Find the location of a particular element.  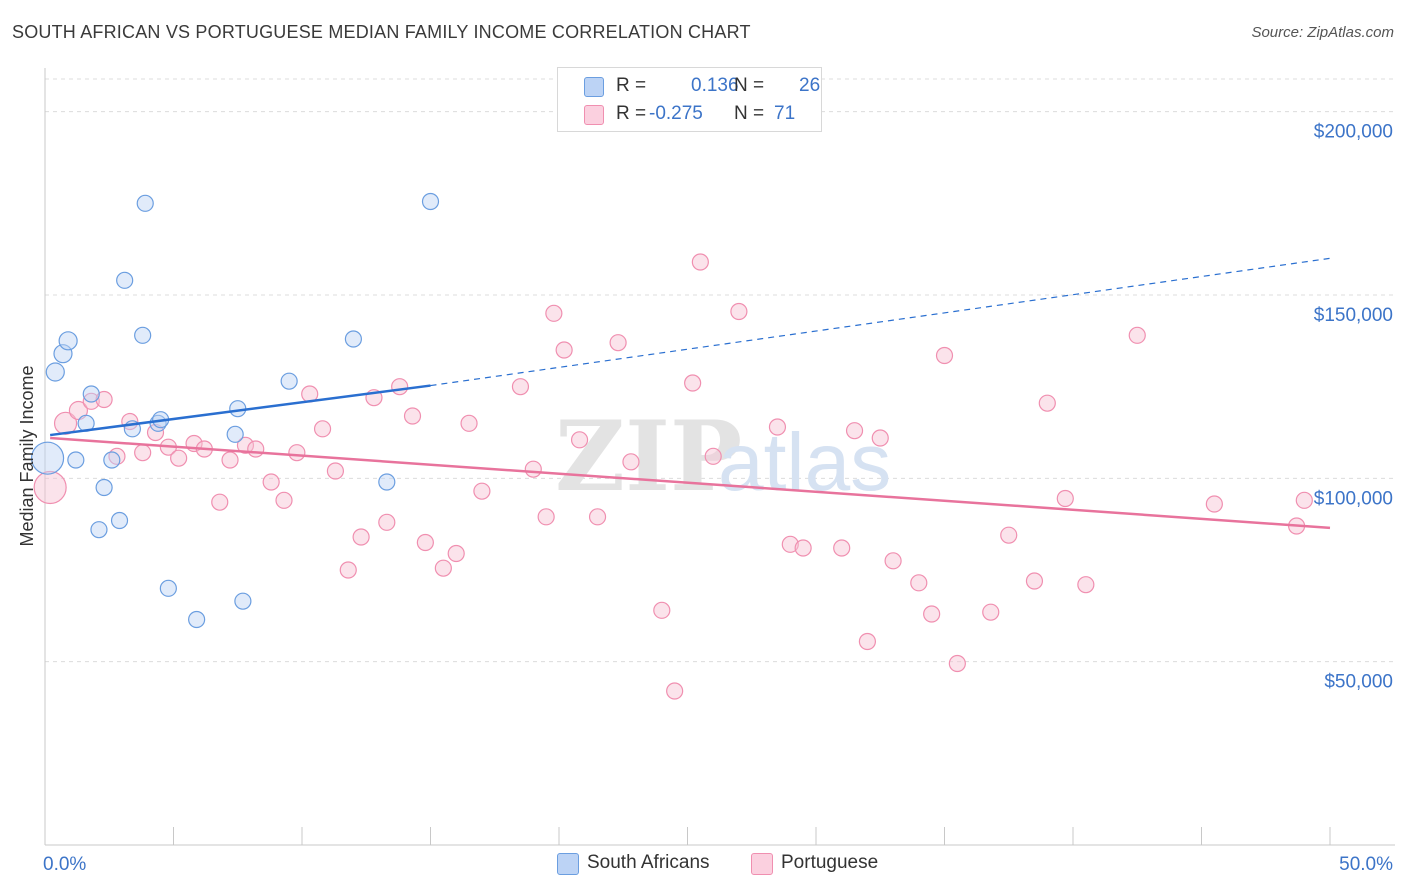

legend-r-value: 0.136 is located at coordinates (715, 85).